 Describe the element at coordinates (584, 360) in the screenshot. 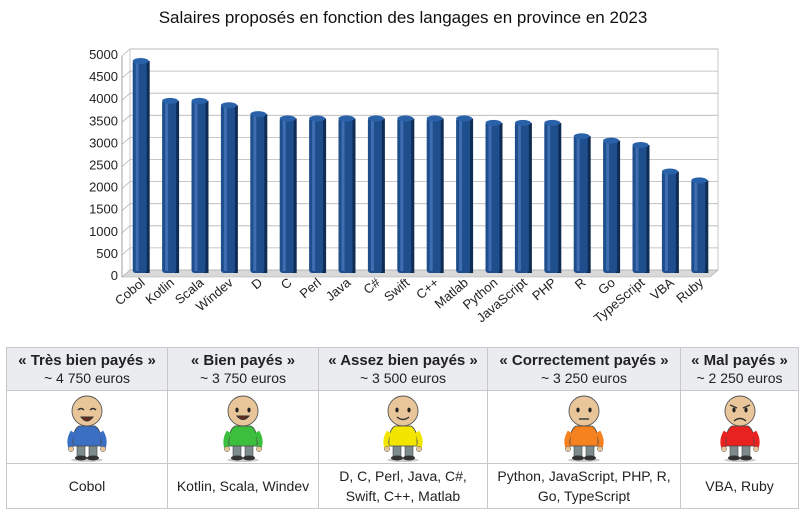

I see `tier-label: « Correctement payés »` at that location.